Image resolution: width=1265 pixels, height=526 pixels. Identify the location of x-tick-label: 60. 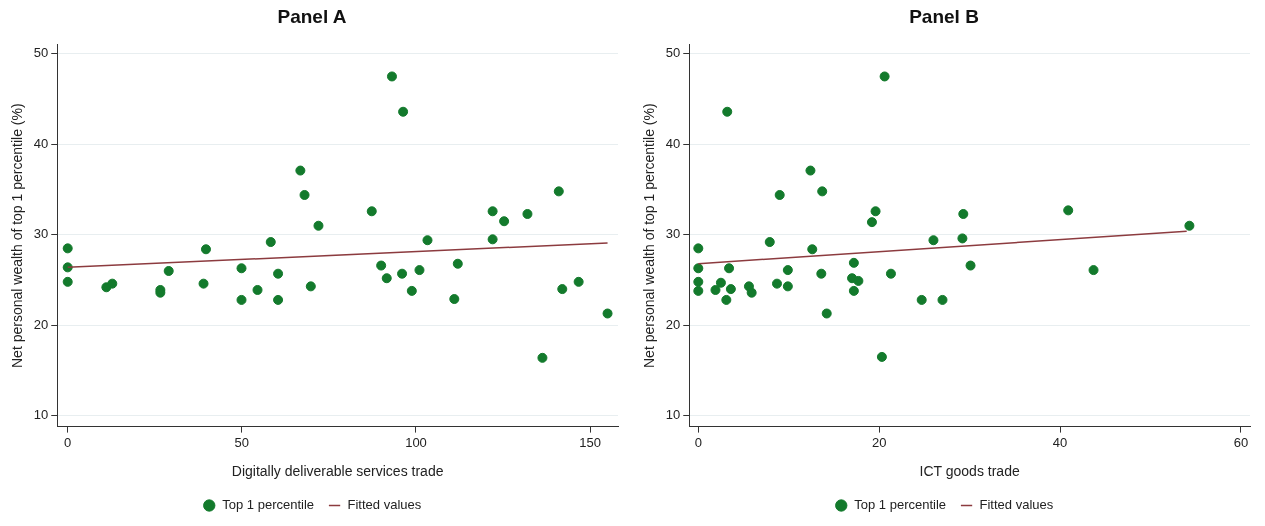
(1241, 442).